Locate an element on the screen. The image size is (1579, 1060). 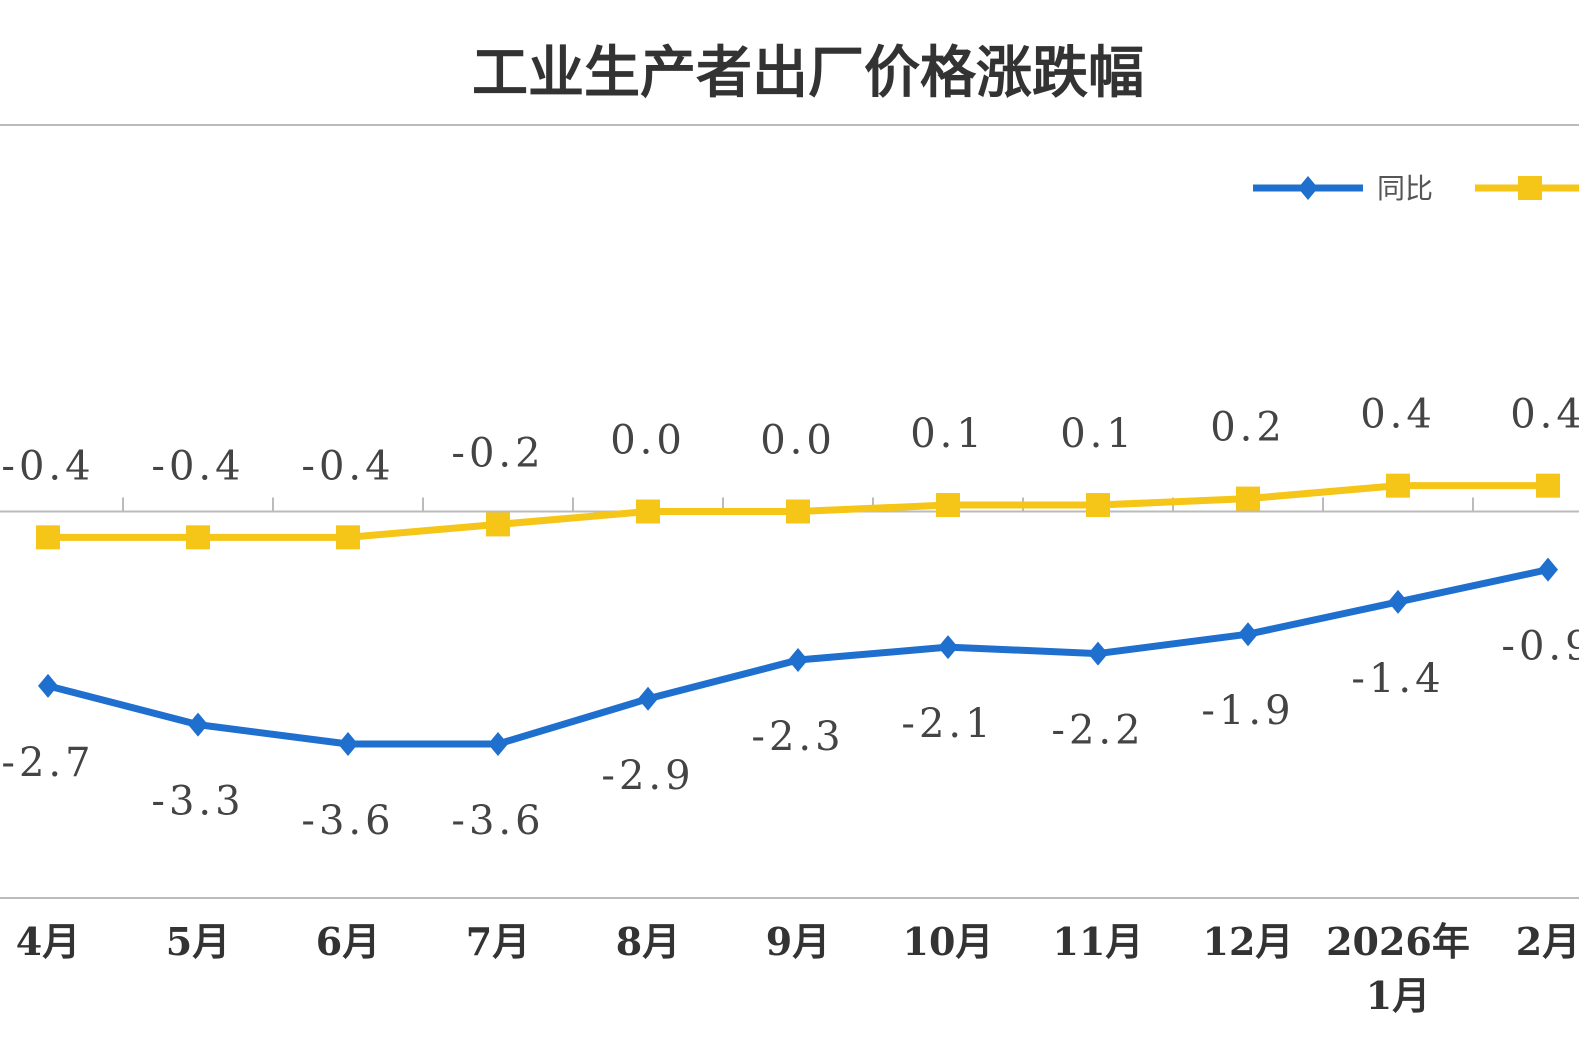
x-tick-label: 2月 is located at coordinates (1547, 941).